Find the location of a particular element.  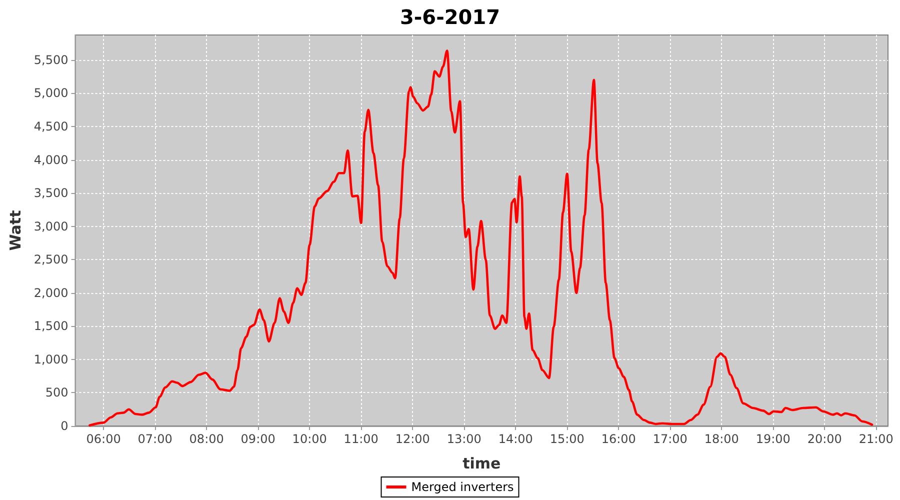

y-tick-label: 0 is located at coordinates (64, 426).